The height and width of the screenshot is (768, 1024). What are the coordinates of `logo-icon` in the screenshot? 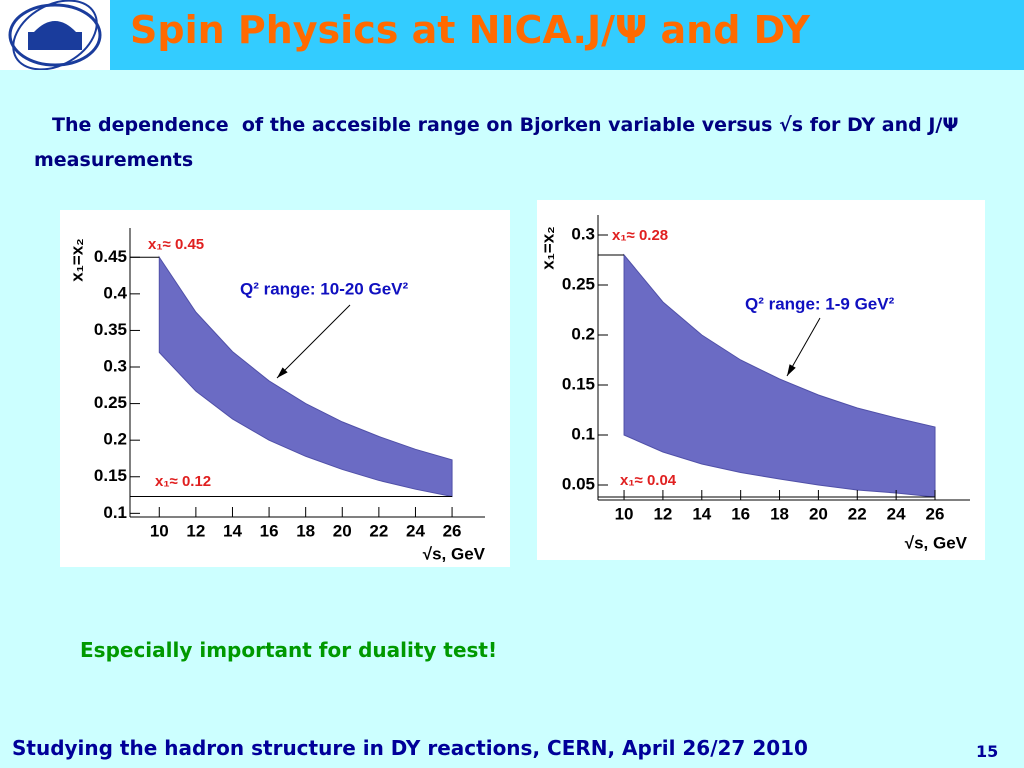 It's located at (55, 35).